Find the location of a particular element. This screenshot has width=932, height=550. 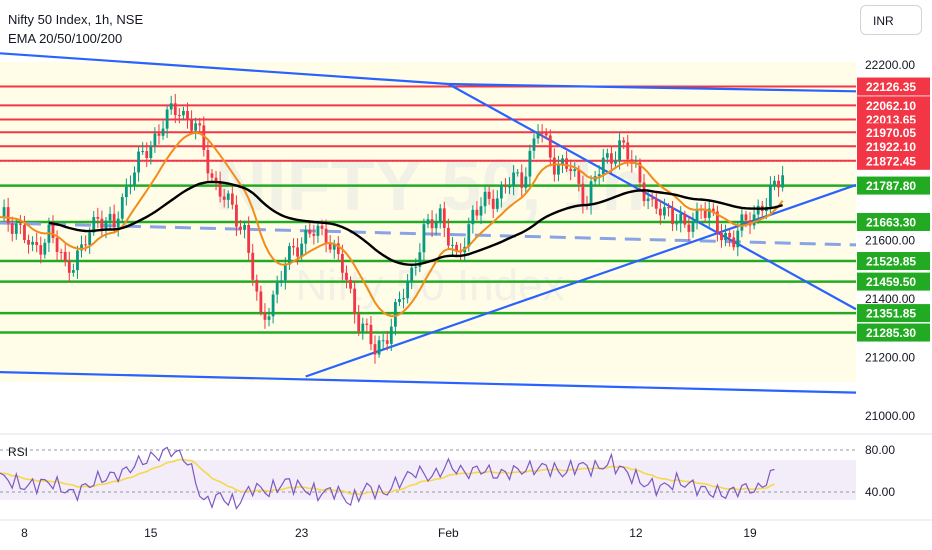

price-axis-label: 22200.00 is located at coordinates (890, 65).